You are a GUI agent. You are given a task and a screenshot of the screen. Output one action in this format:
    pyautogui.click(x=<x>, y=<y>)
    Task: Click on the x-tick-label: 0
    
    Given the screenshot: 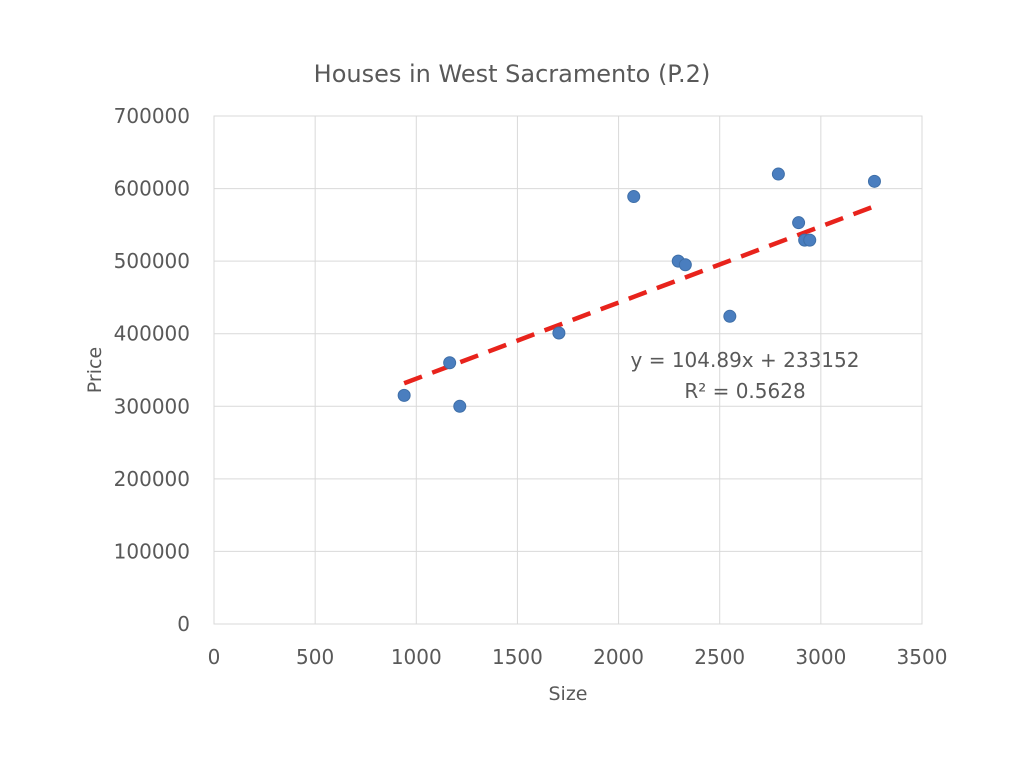 What is the action you would take?
    pyautogui.click(x=214, y=657)
    